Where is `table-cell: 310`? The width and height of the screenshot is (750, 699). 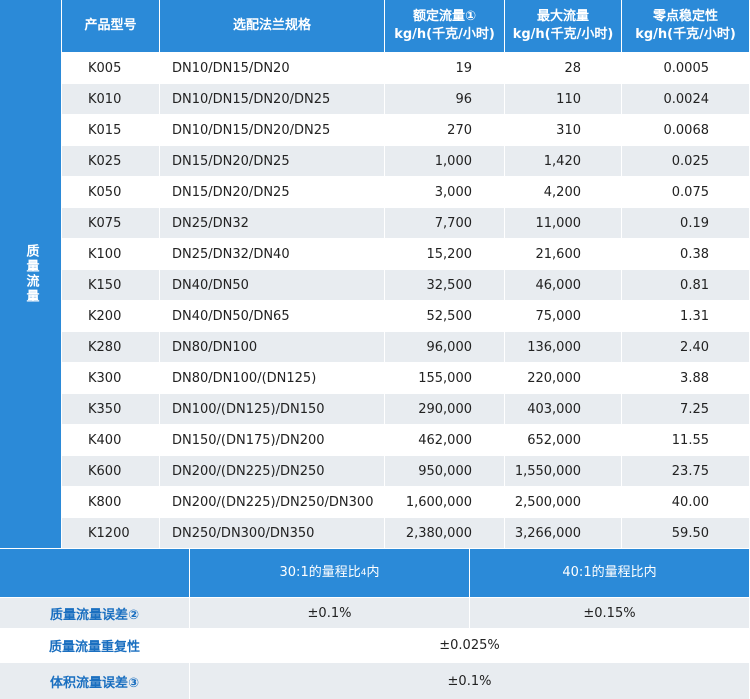
table-cell: 310 is located at coordinates (563, 130).